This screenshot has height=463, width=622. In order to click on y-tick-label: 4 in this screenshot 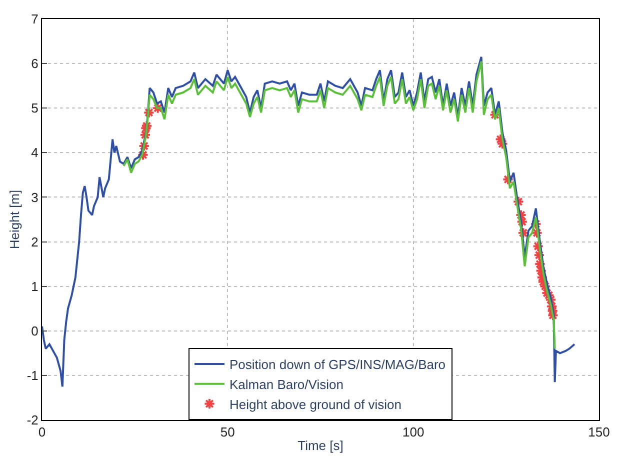, I will do `click(34, 152)`.